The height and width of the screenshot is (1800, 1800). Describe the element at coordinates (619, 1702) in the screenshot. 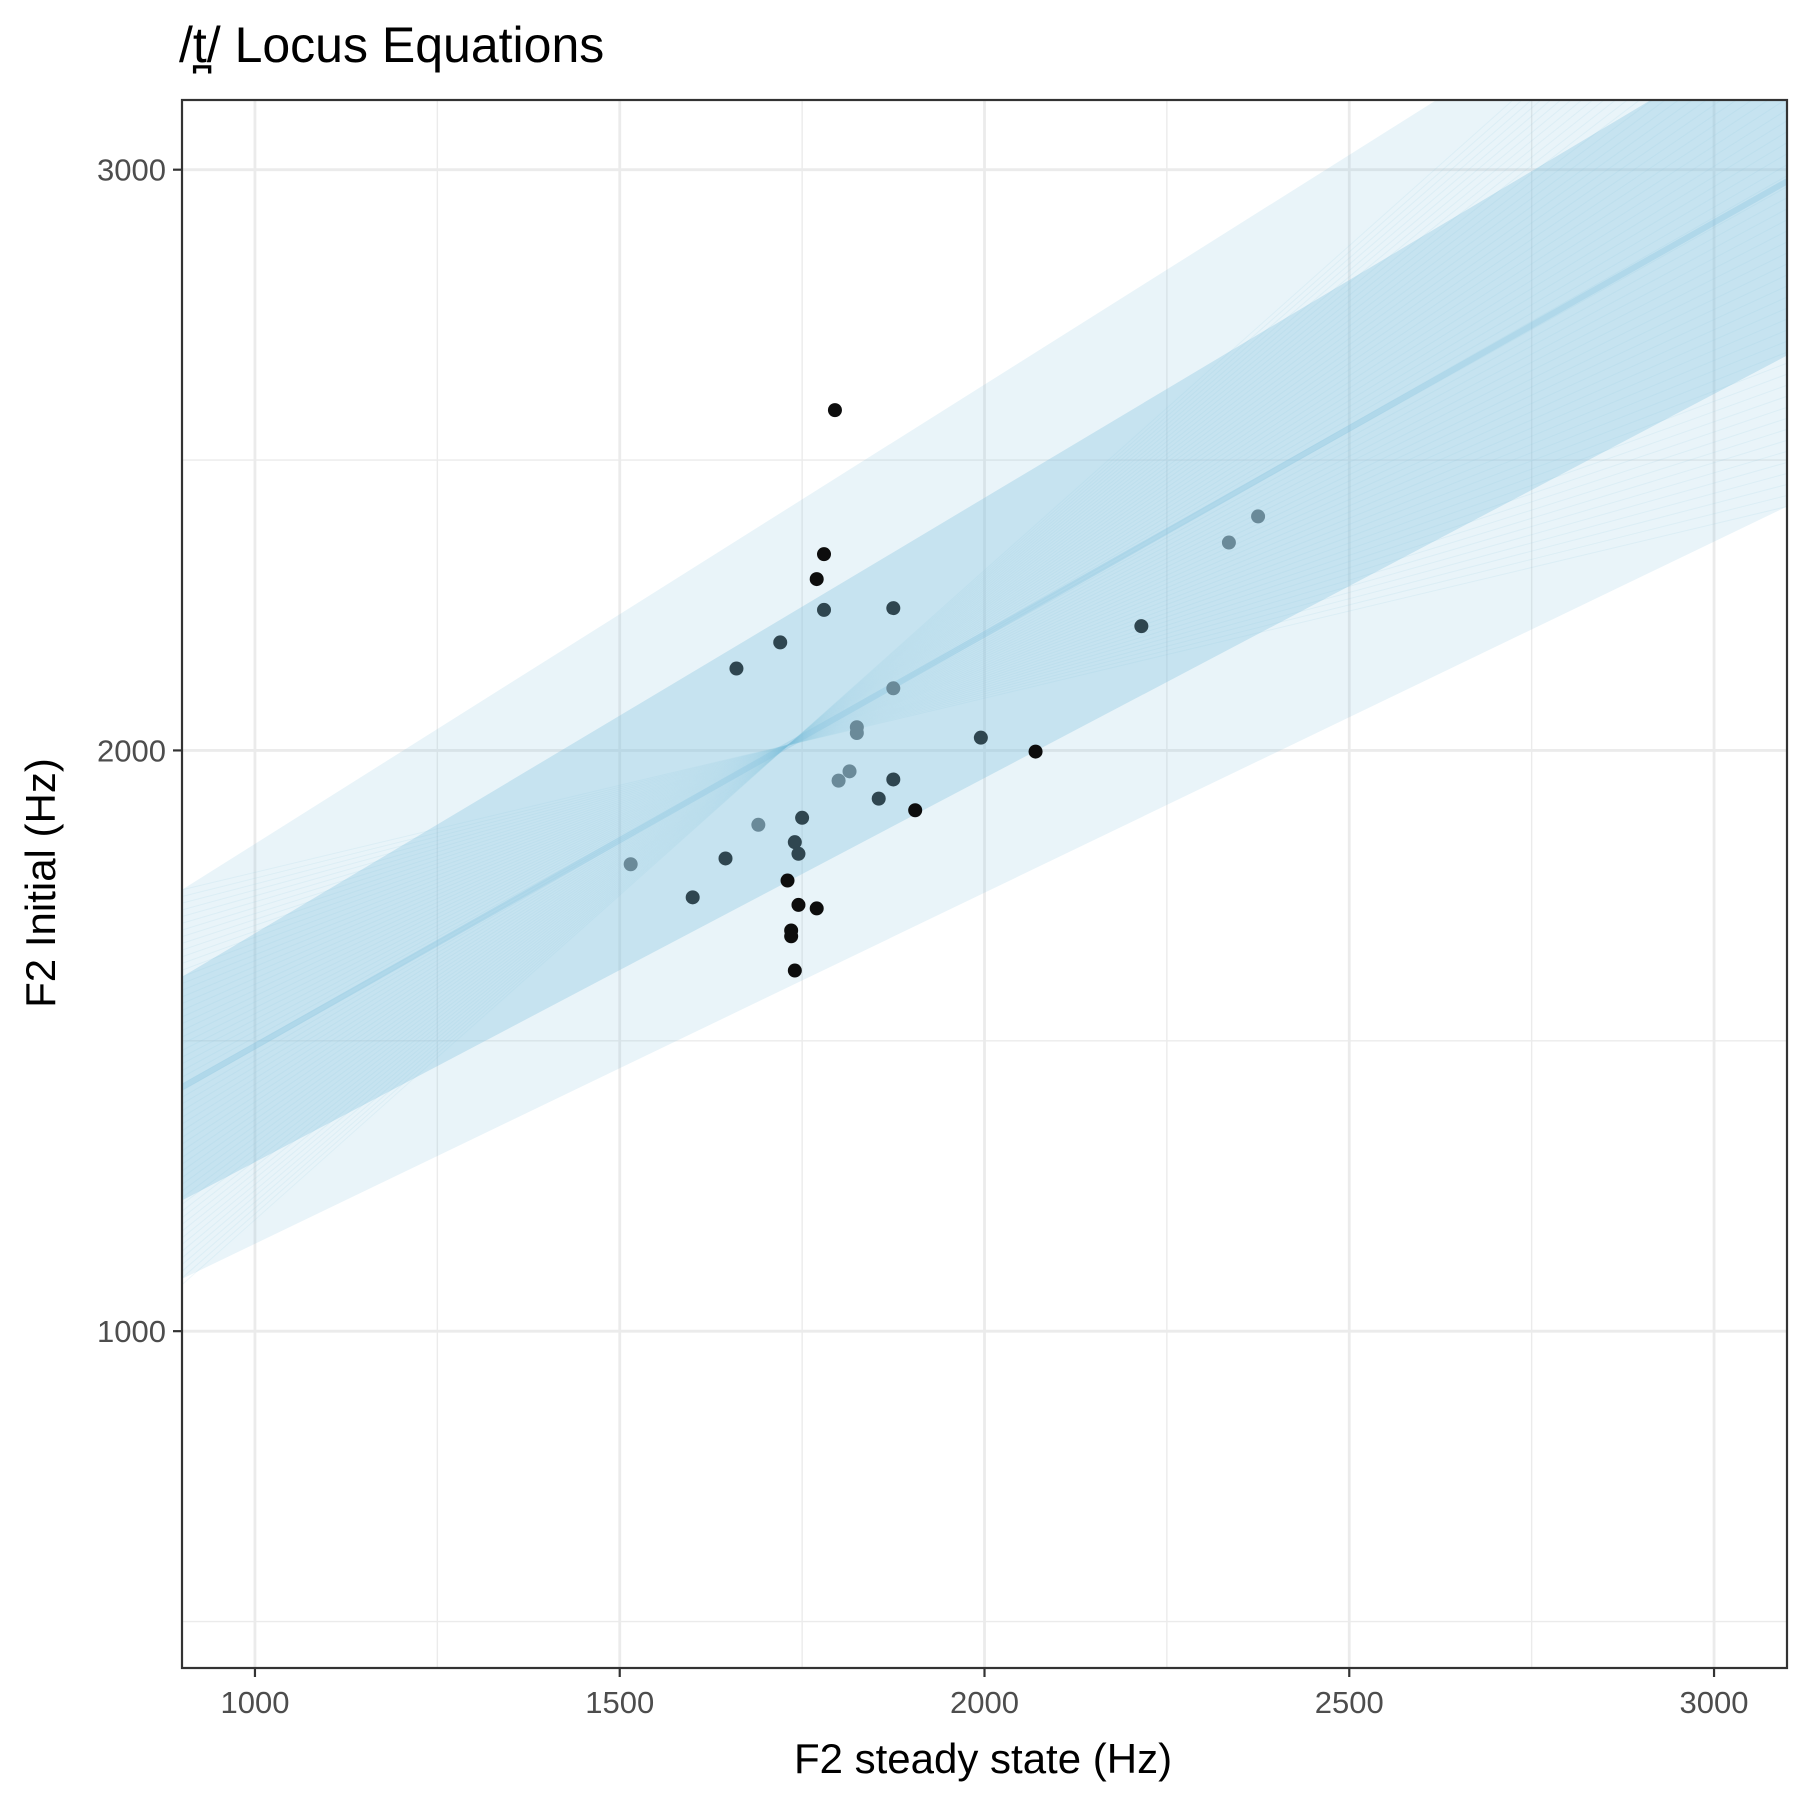

I see `x-tick-label: 1500` at that location.